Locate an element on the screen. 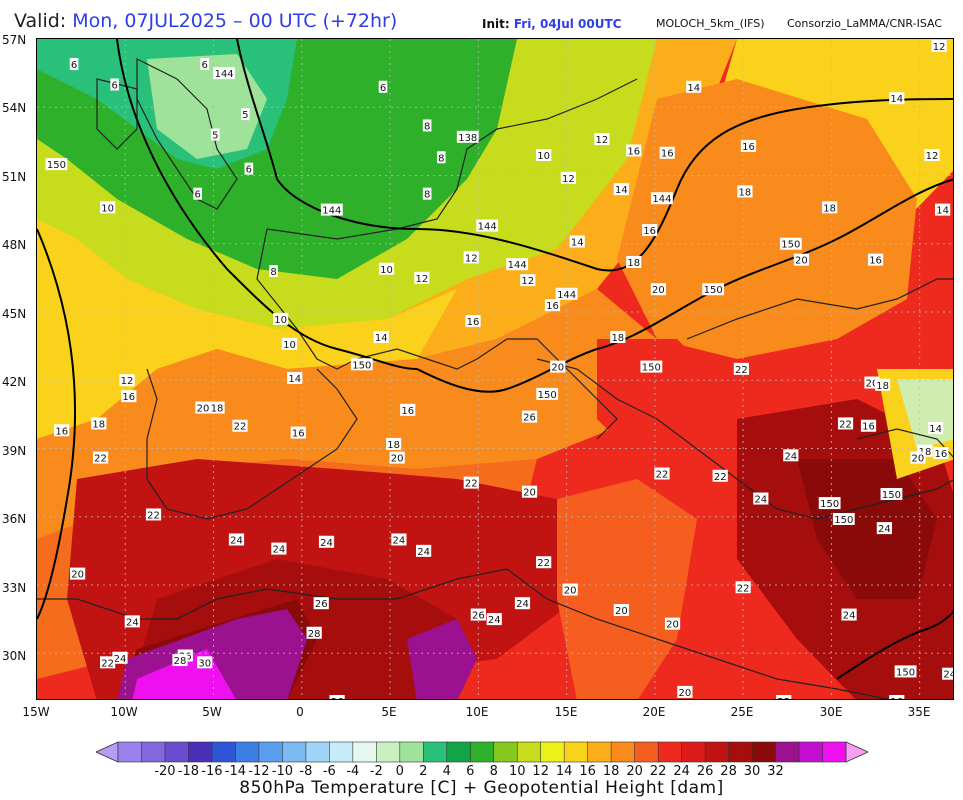 This screenshot has width=963, height=800. lon-label: 30E is located at coordinates (831, 712).